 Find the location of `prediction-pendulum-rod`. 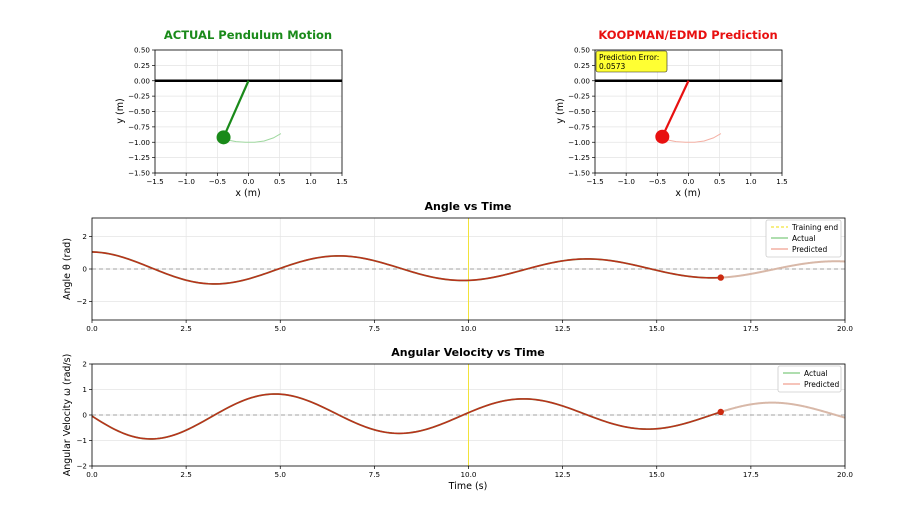

prediction-pendulum-rod is located at coordinates (675, 109).